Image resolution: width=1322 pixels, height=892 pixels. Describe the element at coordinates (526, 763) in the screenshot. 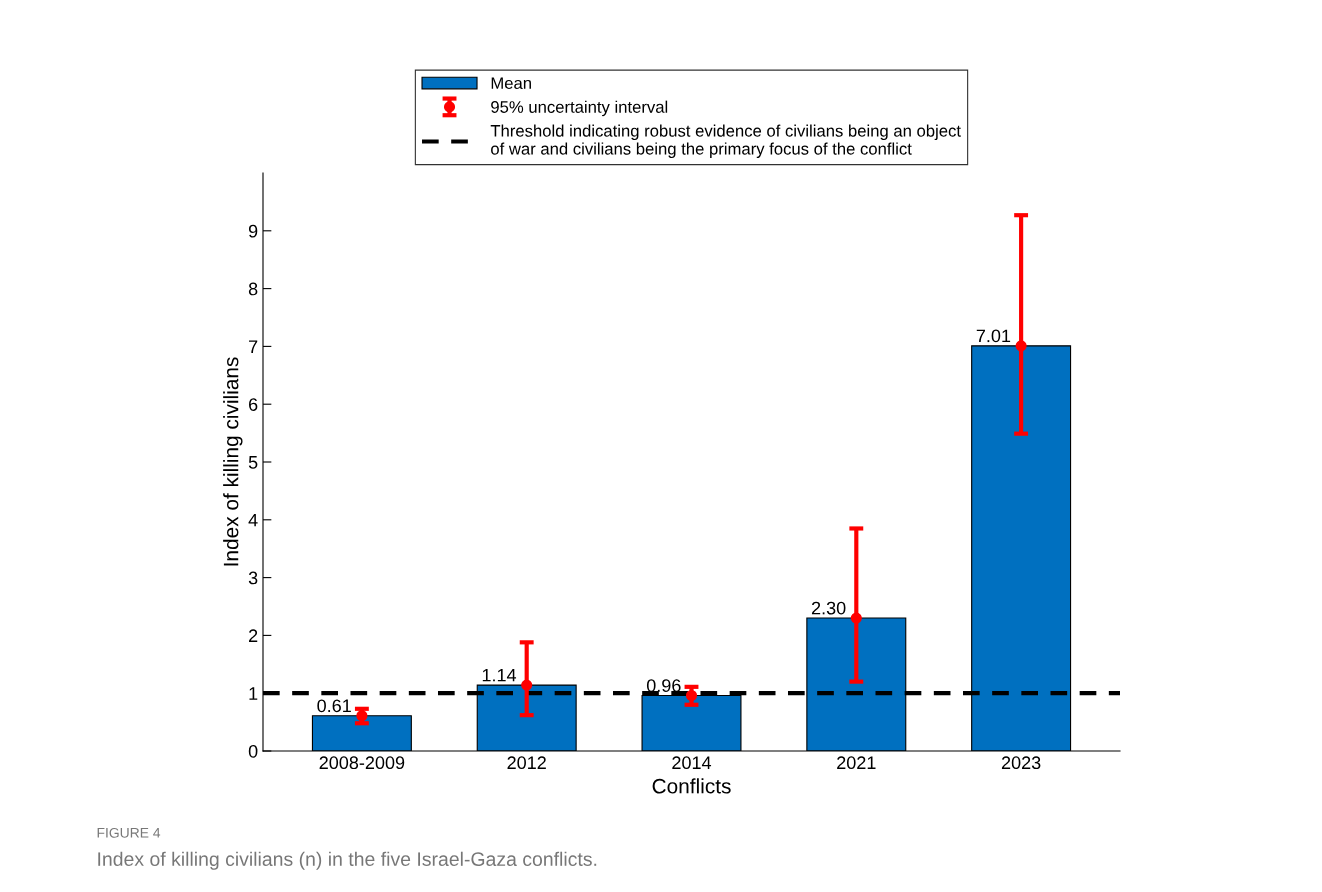

I see `x-tick-label: 2012` at that location.